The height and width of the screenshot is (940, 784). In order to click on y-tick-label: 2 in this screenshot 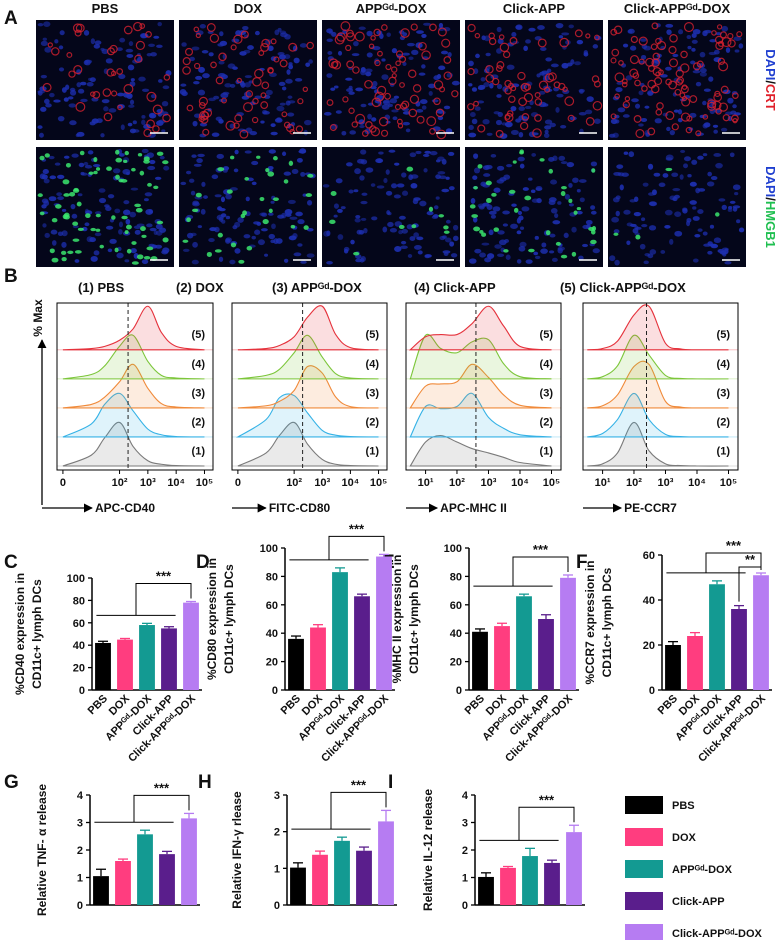, I will do `click(277, 833)`.